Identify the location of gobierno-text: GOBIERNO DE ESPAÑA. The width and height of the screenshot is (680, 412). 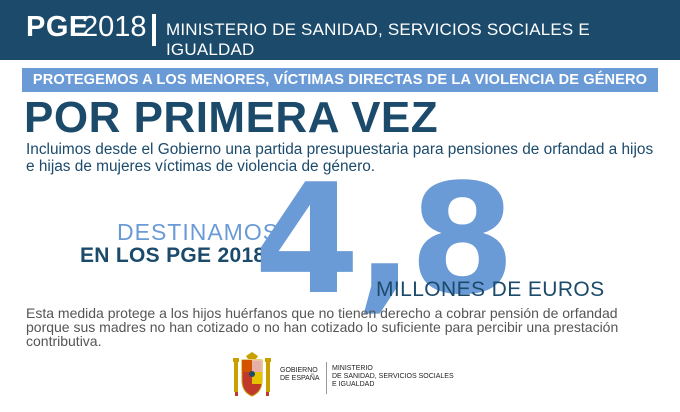
(300, 375).